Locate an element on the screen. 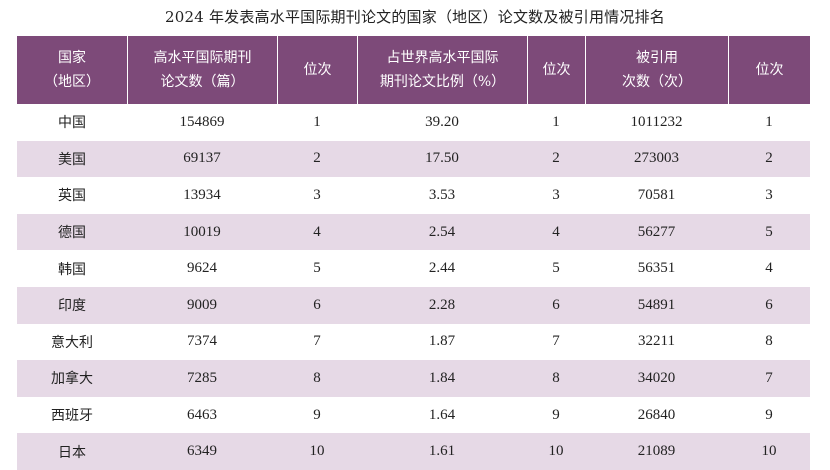  header-papers: 高水平国际期刊 论文数（篇） is located at coordinates (202, 70).